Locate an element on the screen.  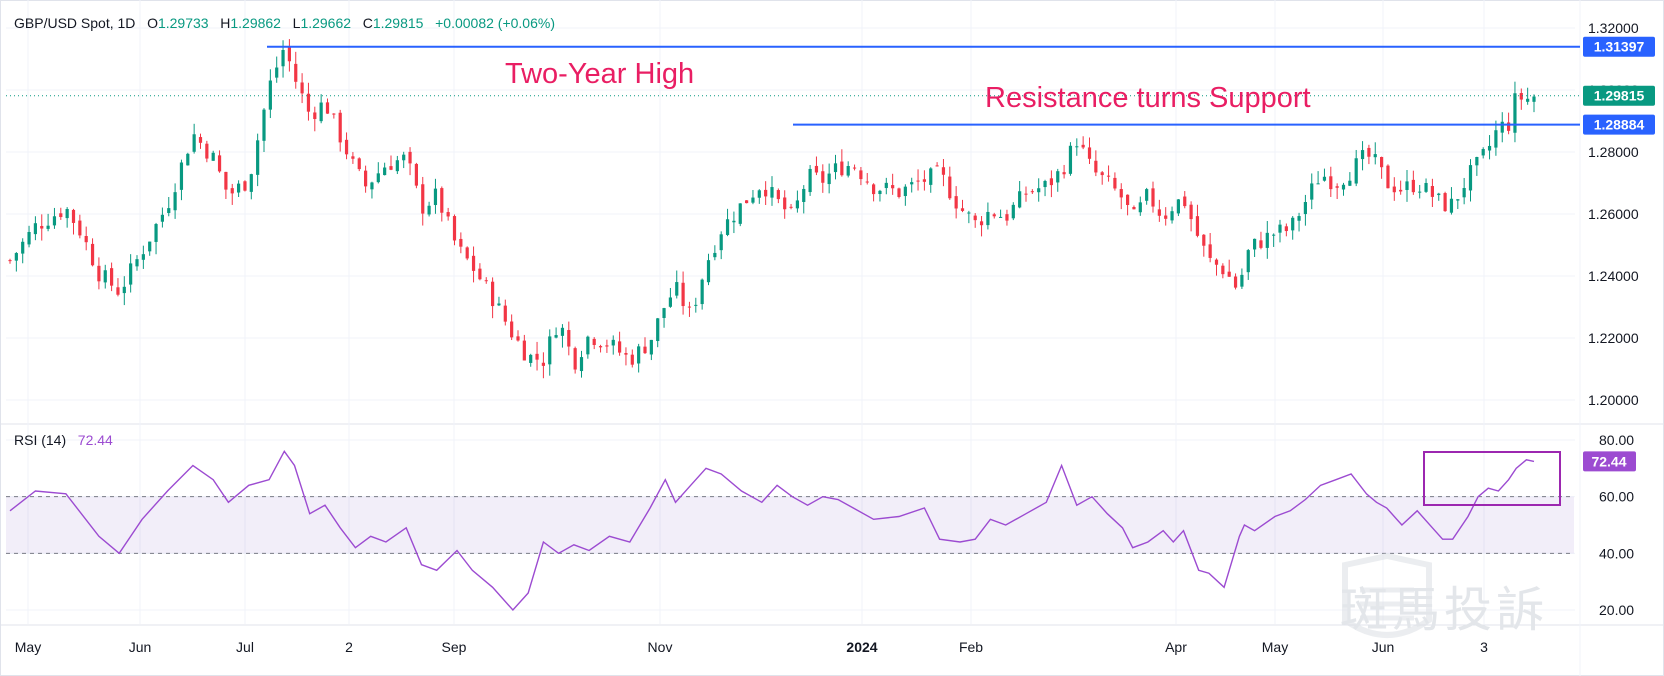
rsi-value-tag-bg is located at coordinates (1609, 461).